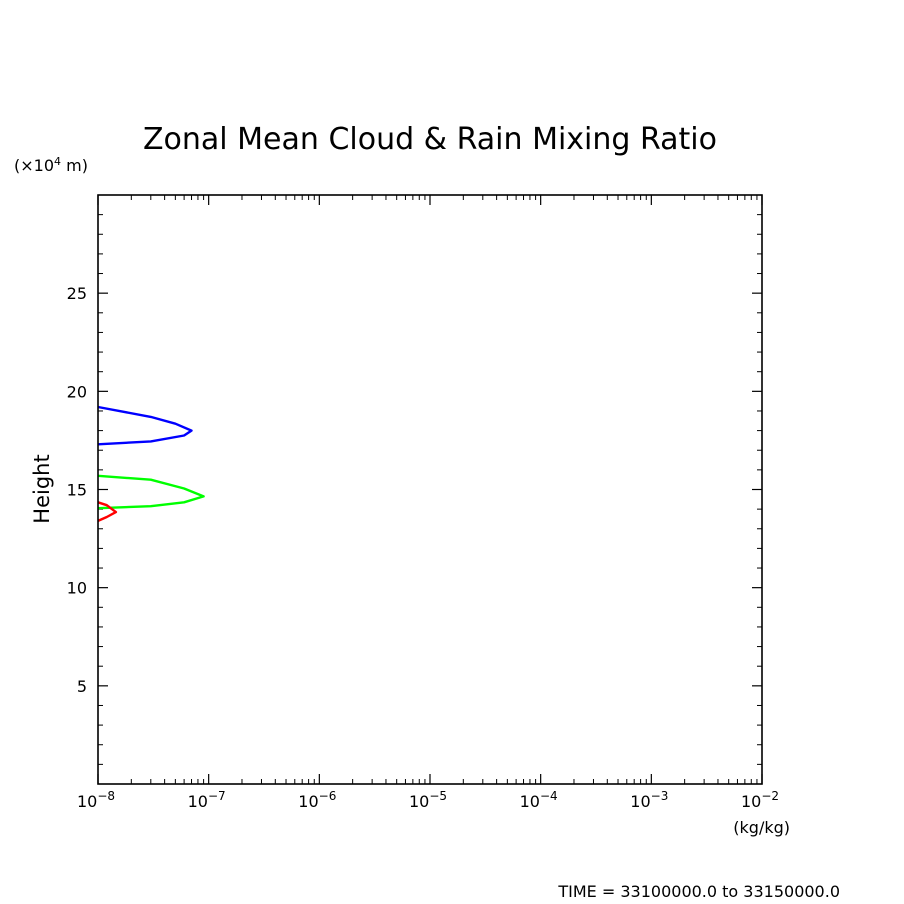 This screenshot has height=904, width=904. What do you see at coordinates (42, 488) in the screenshot?
I see `y-axis-label: Height` at bounding box center [42, 488].